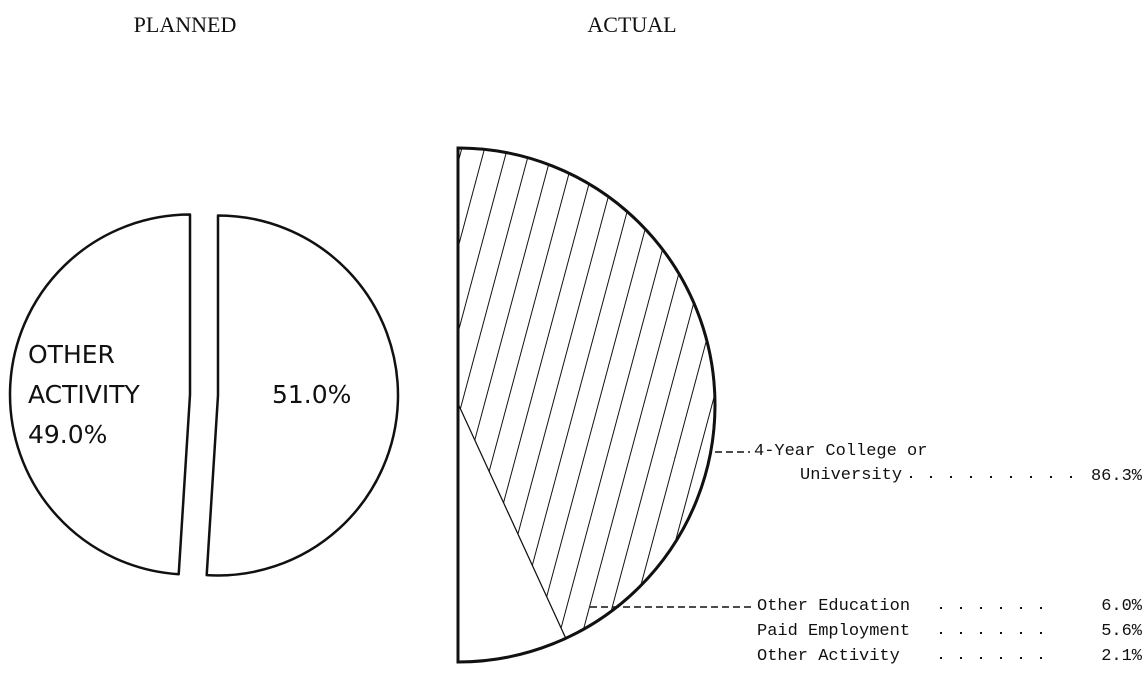 This screenshot has height=678, width=1148. Describe the element at coordinates (68, 434) in the screenshot. I see `value-label: 49.0%` at that location.